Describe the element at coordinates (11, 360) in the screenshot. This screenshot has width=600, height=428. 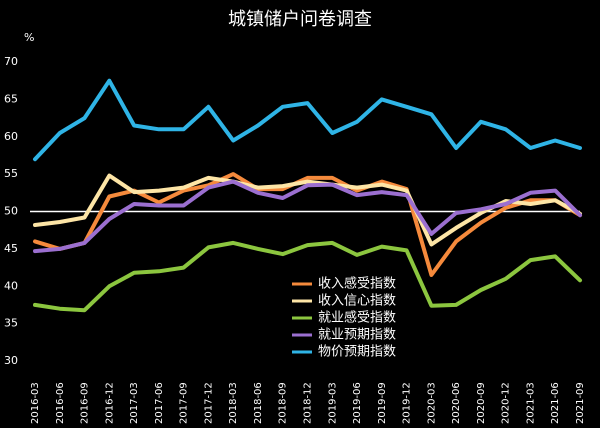
I see `y-tick-label: 30` at that location.